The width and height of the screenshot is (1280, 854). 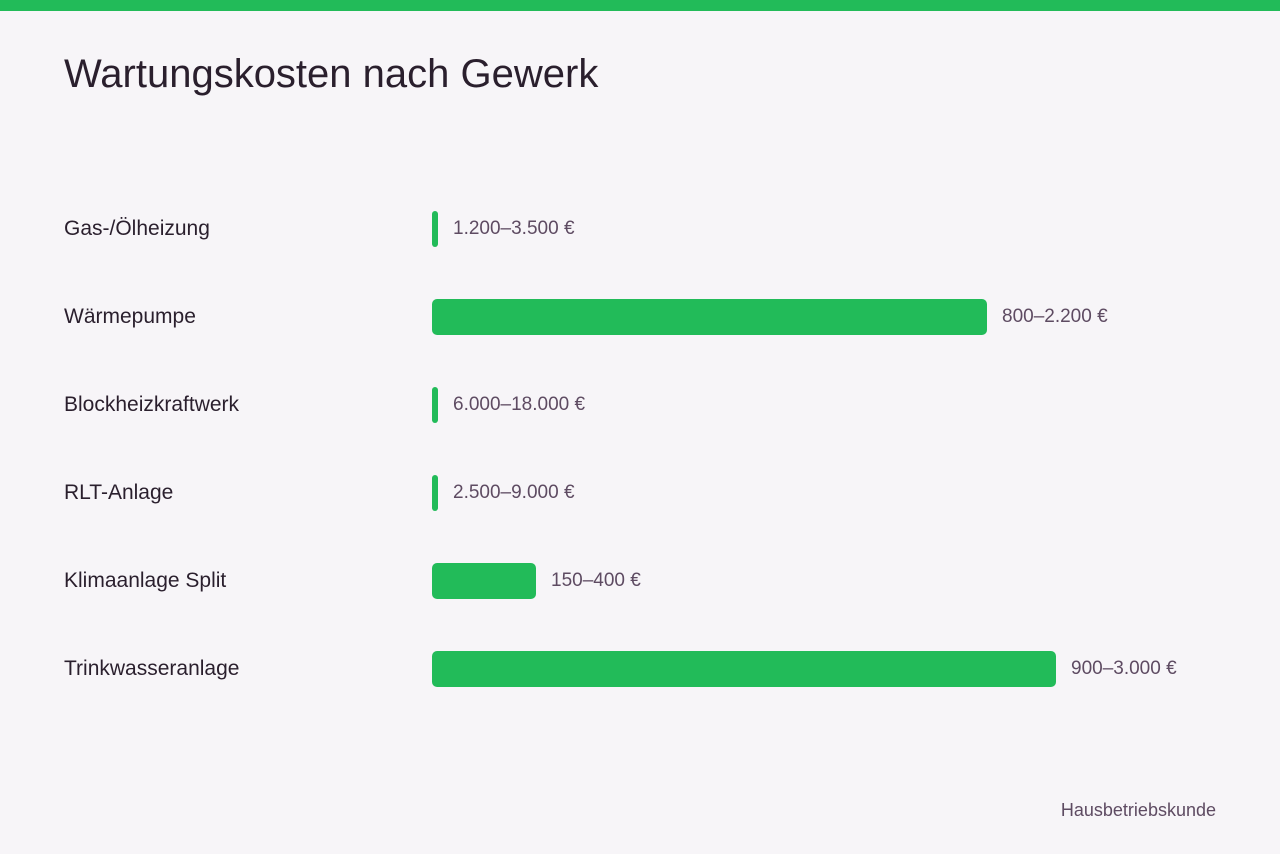 I want to click on bar-row: Gas-/Ölheizung 1.200–3.500 €, so click(x=640, y=229).